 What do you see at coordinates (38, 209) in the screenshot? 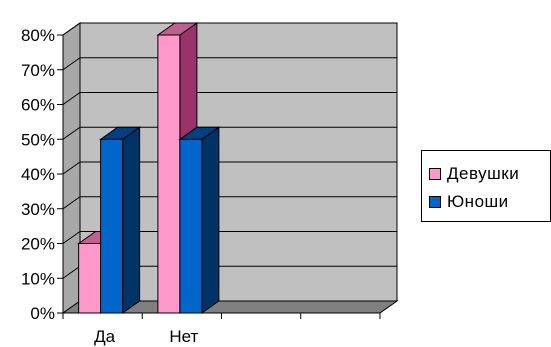
I see `y-tick-label: 30%` at bounding box center [38, 209].